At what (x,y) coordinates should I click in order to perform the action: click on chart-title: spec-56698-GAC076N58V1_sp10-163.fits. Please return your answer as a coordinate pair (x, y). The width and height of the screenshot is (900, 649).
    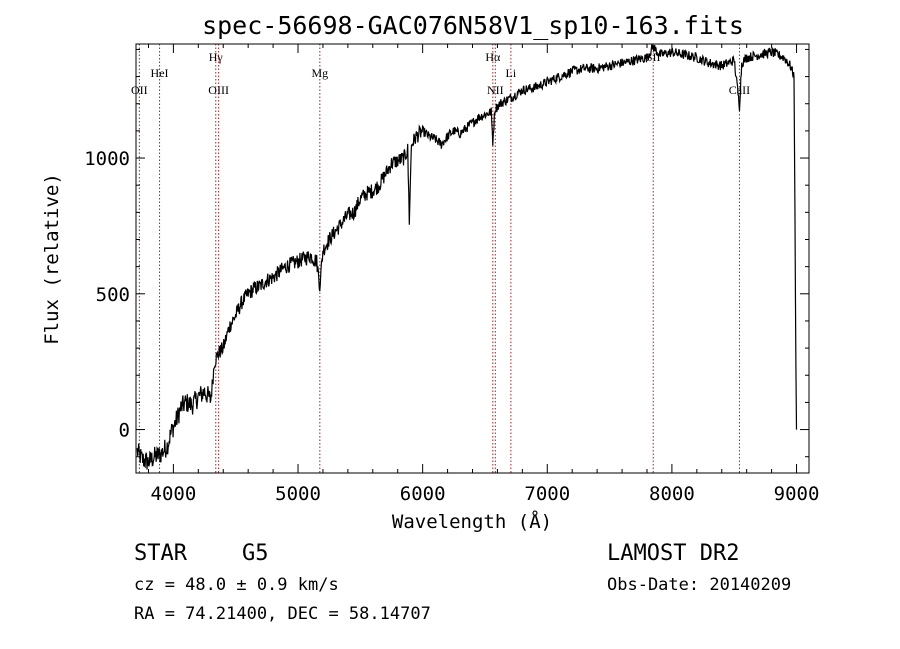
    Looking at the image, I should click on (473, 25).